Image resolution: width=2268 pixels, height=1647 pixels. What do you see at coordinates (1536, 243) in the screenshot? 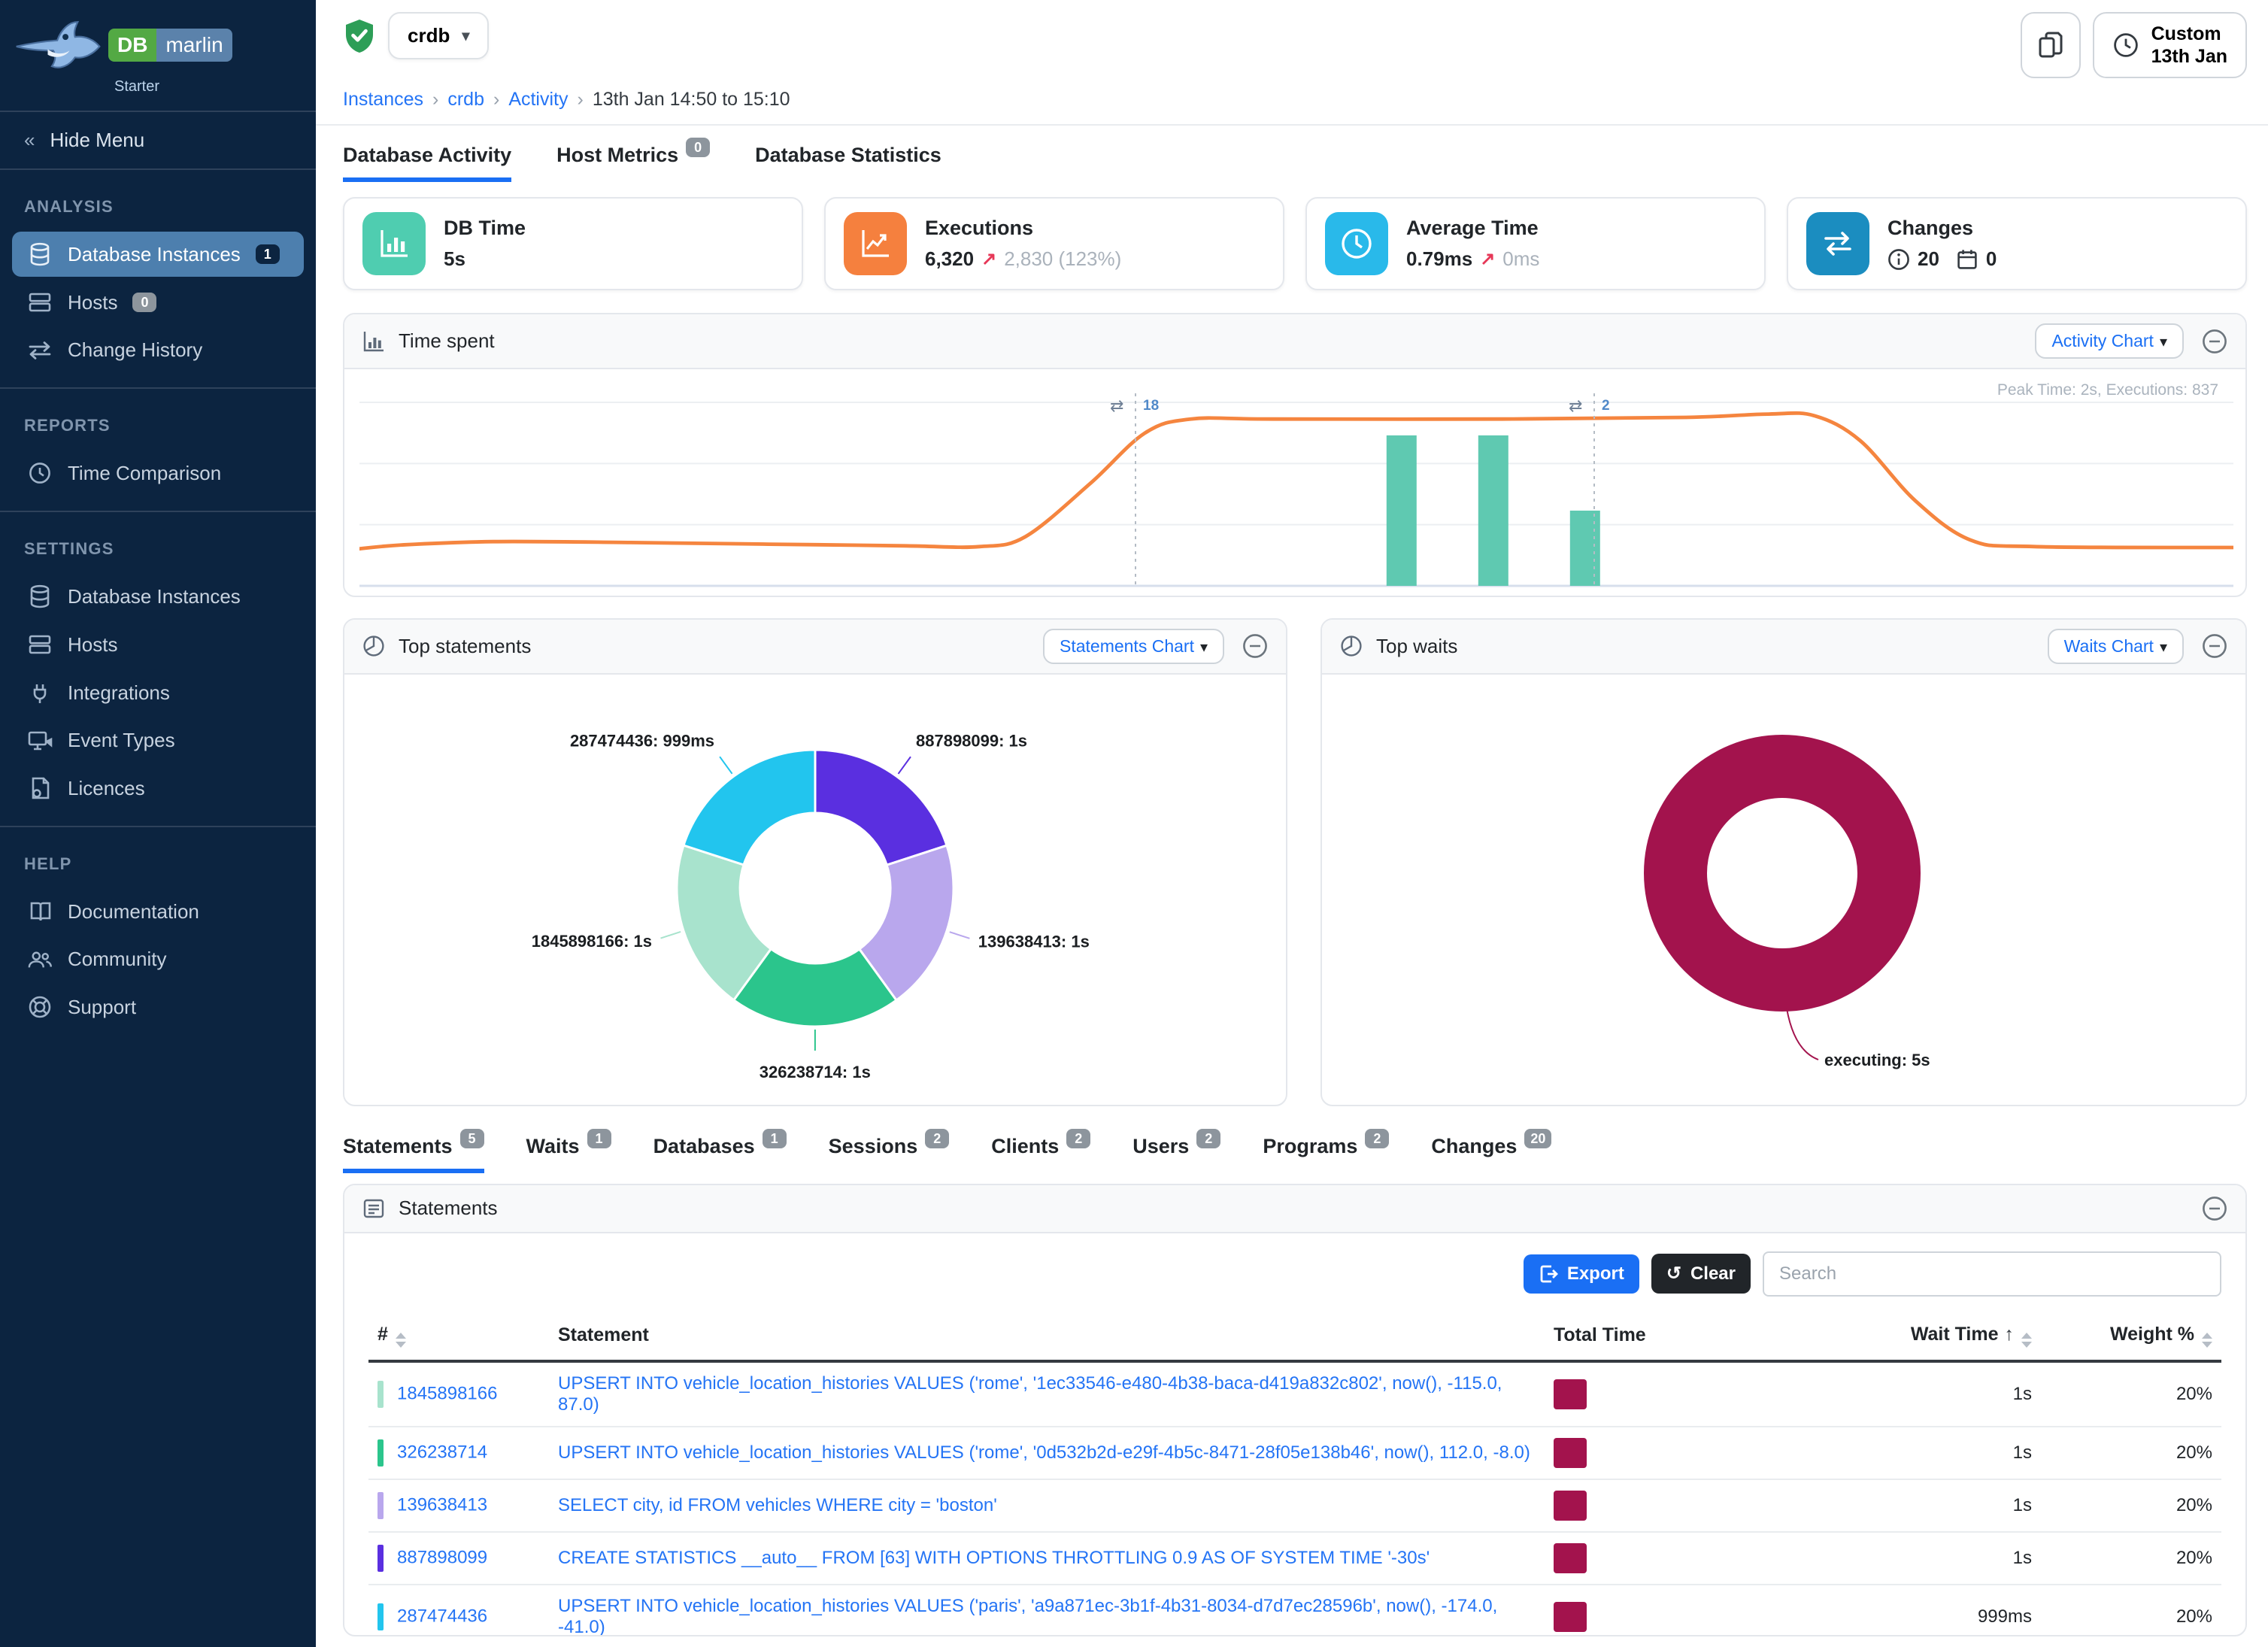
I see `metric-card-average-time: Average Time 0.79ms ↗ 0ms` at bounding box center [1536, 243].